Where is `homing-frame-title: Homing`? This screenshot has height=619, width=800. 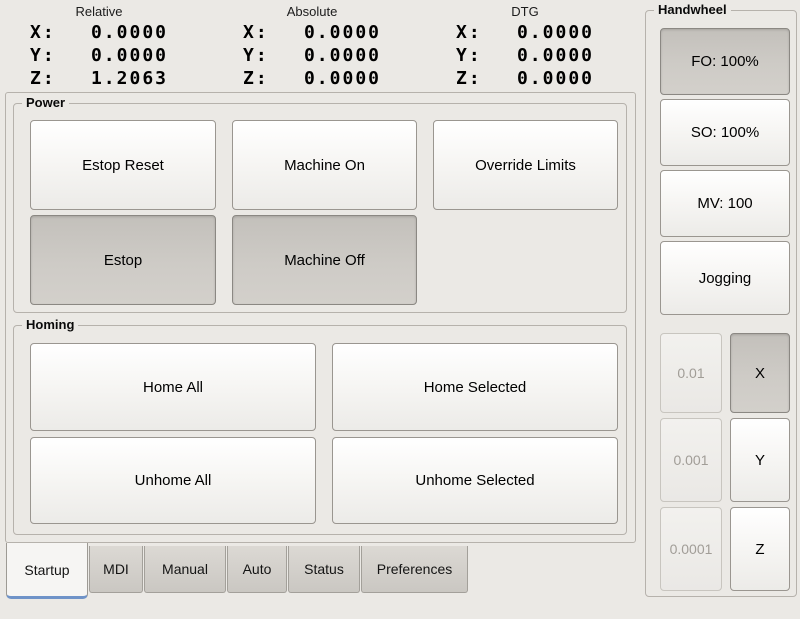 homing-frame-title: Homing is located at coordinates (50, 325).